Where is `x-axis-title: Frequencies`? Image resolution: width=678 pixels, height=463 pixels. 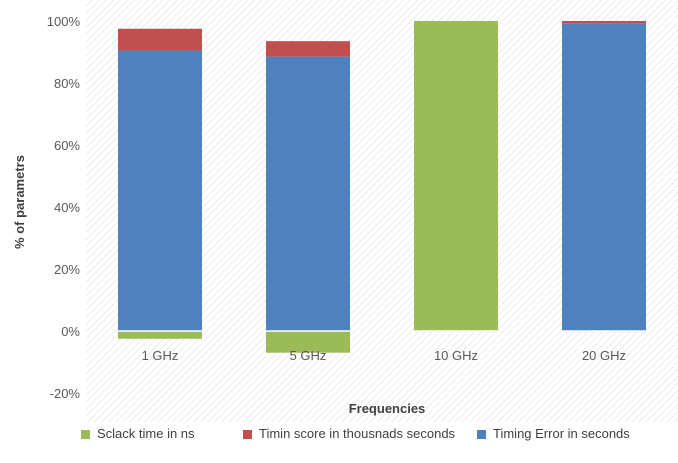
x-axis-title: Frequencies is located at coordinates (387, 408).